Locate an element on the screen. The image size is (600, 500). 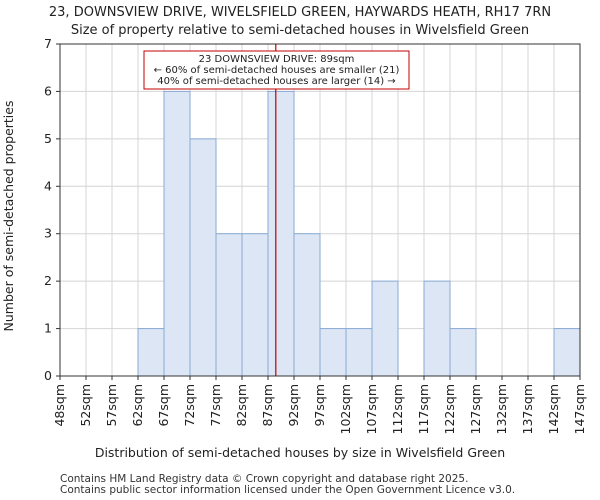
x-tick-label-132sqm: 132sqm is located at coordinates (501, 409).